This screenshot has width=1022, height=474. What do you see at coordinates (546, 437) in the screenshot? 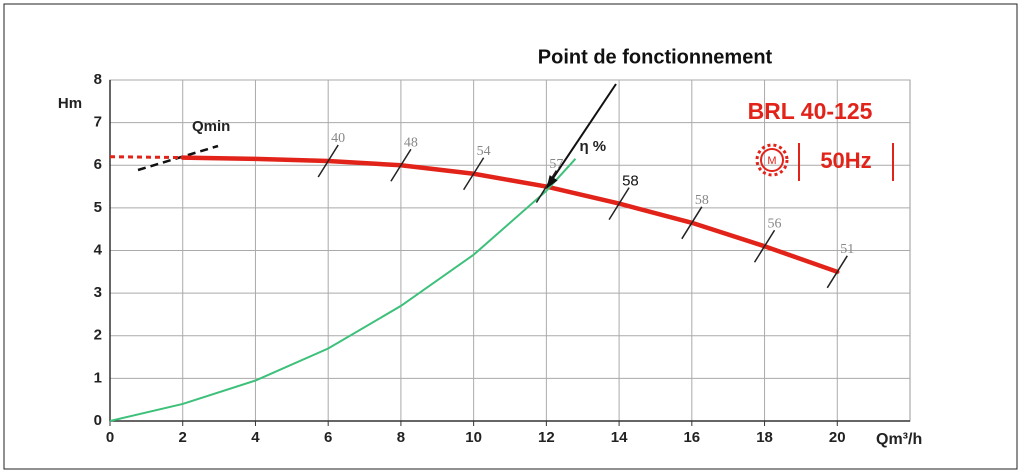
I see `x-tick-label: 12` at bounding box center [546, 437].